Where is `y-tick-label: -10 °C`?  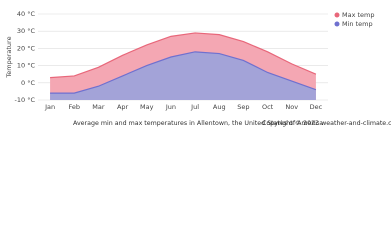
y-tick-label: -10 °C is located at coordinates (25, 100).